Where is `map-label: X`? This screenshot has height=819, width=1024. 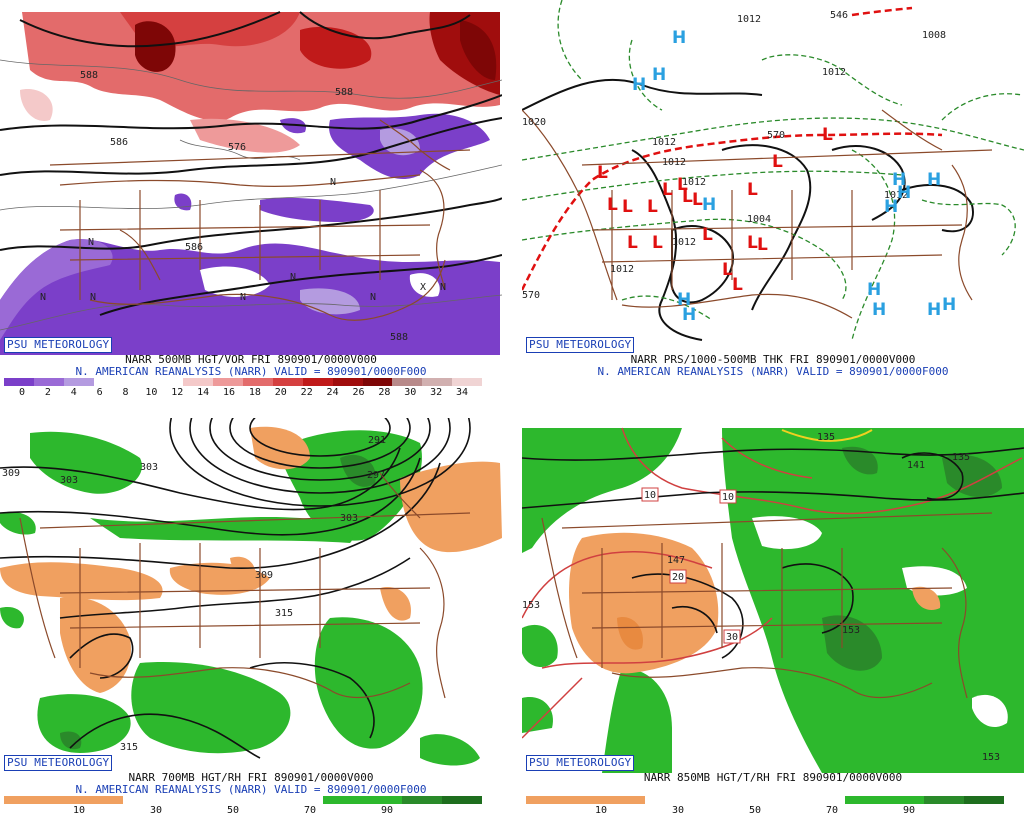 map-label: X is located at coordinates (423, 287).